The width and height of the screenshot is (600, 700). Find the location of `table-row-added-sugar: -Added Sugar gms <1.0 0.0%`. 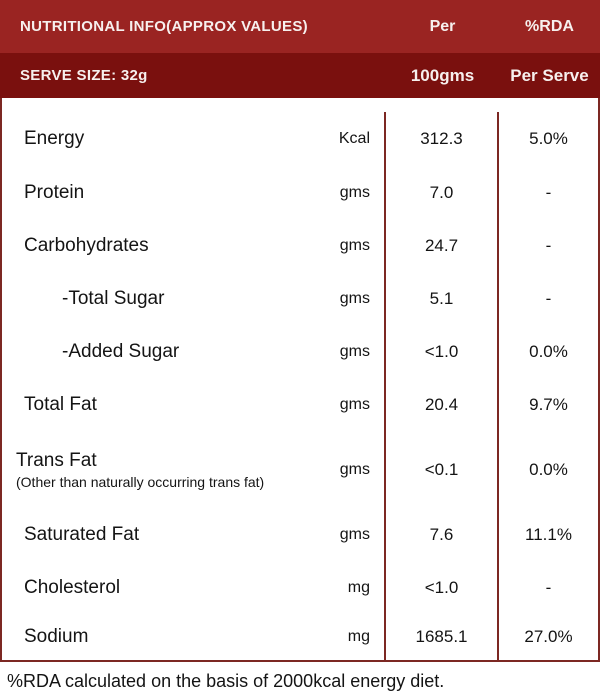

table-row-added-sugar: -Added Sugar gms <1.0 0.0% is located at coordinates (300, 351).